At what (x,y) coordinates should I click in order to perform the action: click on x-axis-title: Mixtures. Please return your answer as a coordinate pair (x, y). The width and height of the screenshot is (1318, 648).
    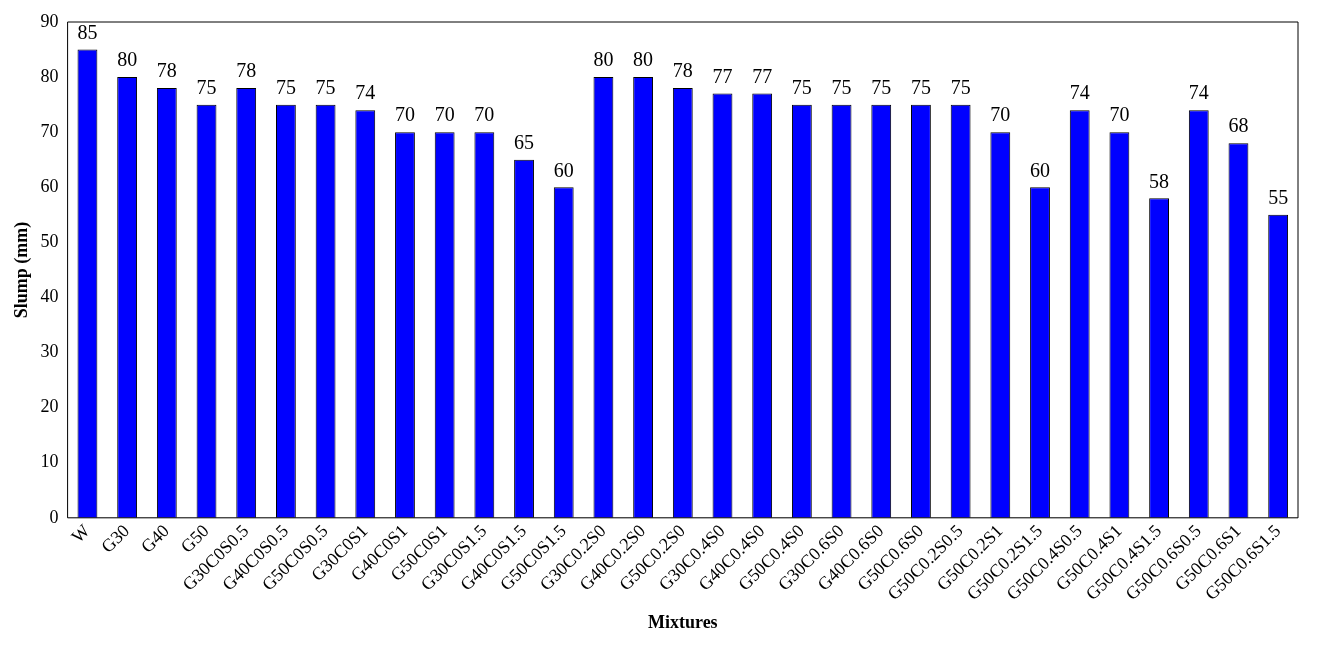
    Looking at the image, I should click on (682, 621).